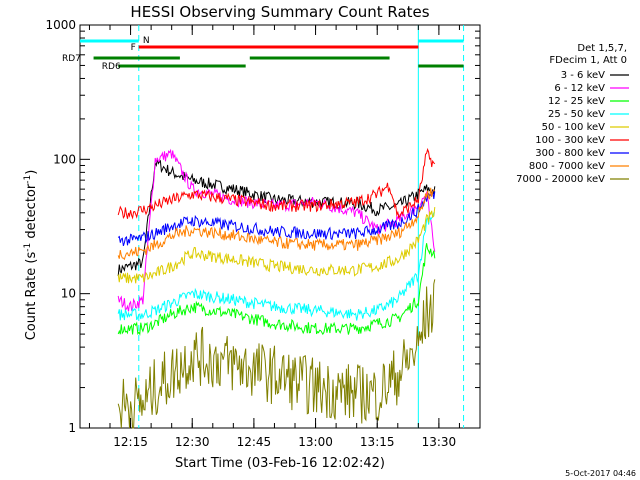 The height and width of the screenshot is (480, 640). Describe the element at coordinates (60, 25) in the screenshot. I see `y-tick-label: 1000` at that location.